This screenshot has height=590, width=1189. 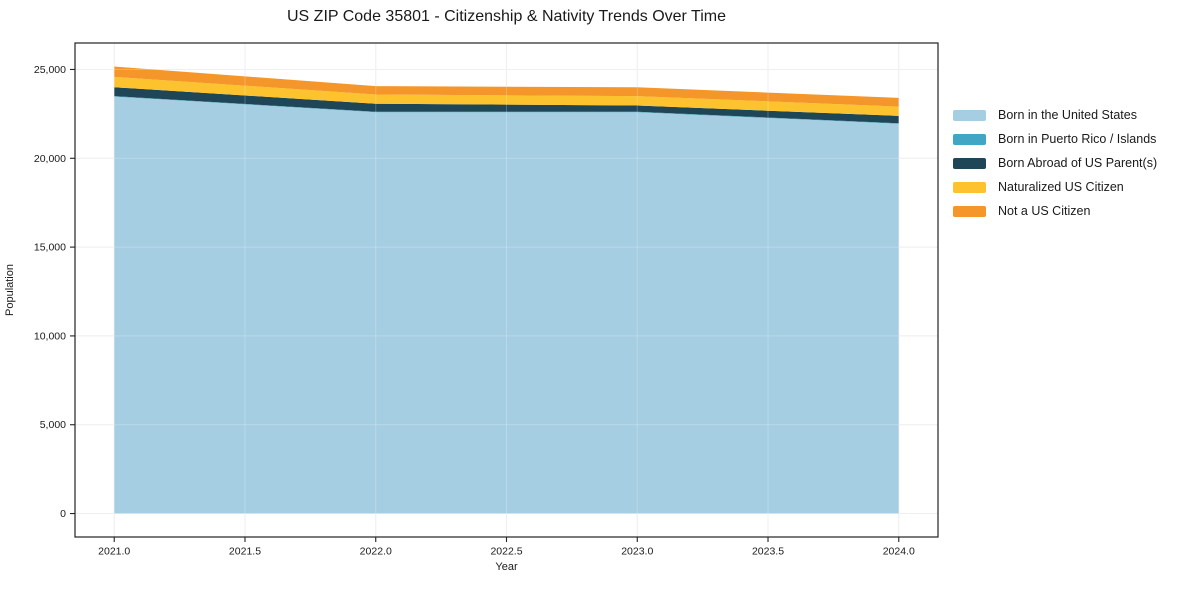 I want to click on y-tick-label: 10,000, so click(x=50, y=336).